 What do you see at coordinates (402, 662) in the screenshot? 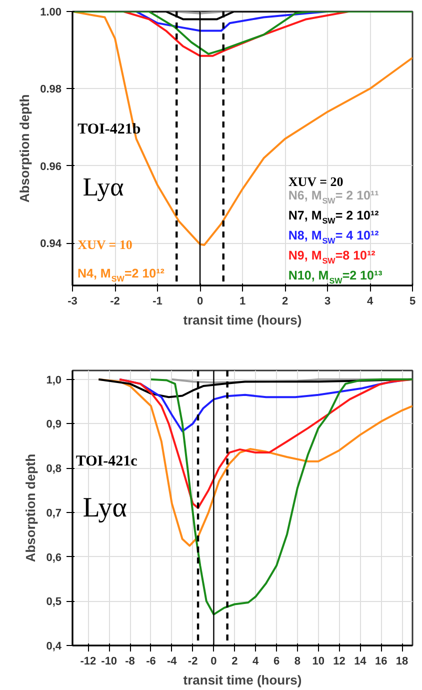
I see `x-tick-label: 18` at bounding box center [402, 662].